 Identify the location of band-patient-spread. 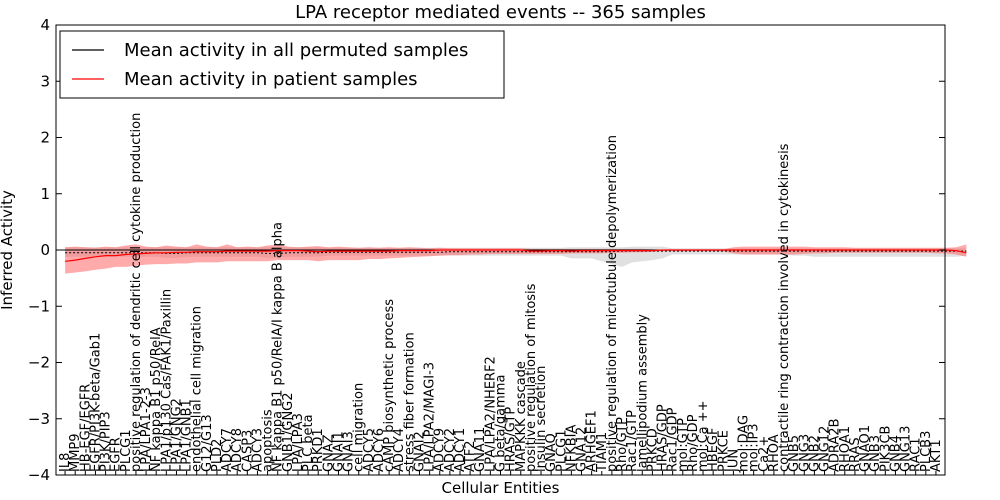
(516, 259).